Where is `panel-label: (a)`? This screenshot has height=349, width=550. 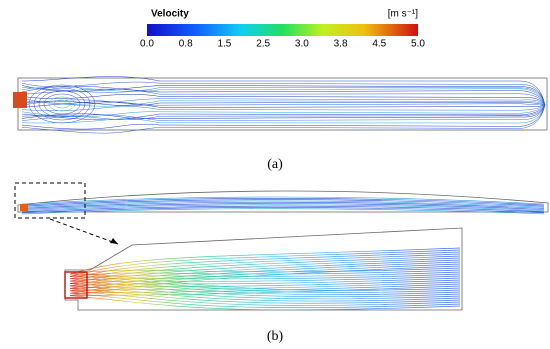
panel-label: (a) is located at coordinates (275, 164).